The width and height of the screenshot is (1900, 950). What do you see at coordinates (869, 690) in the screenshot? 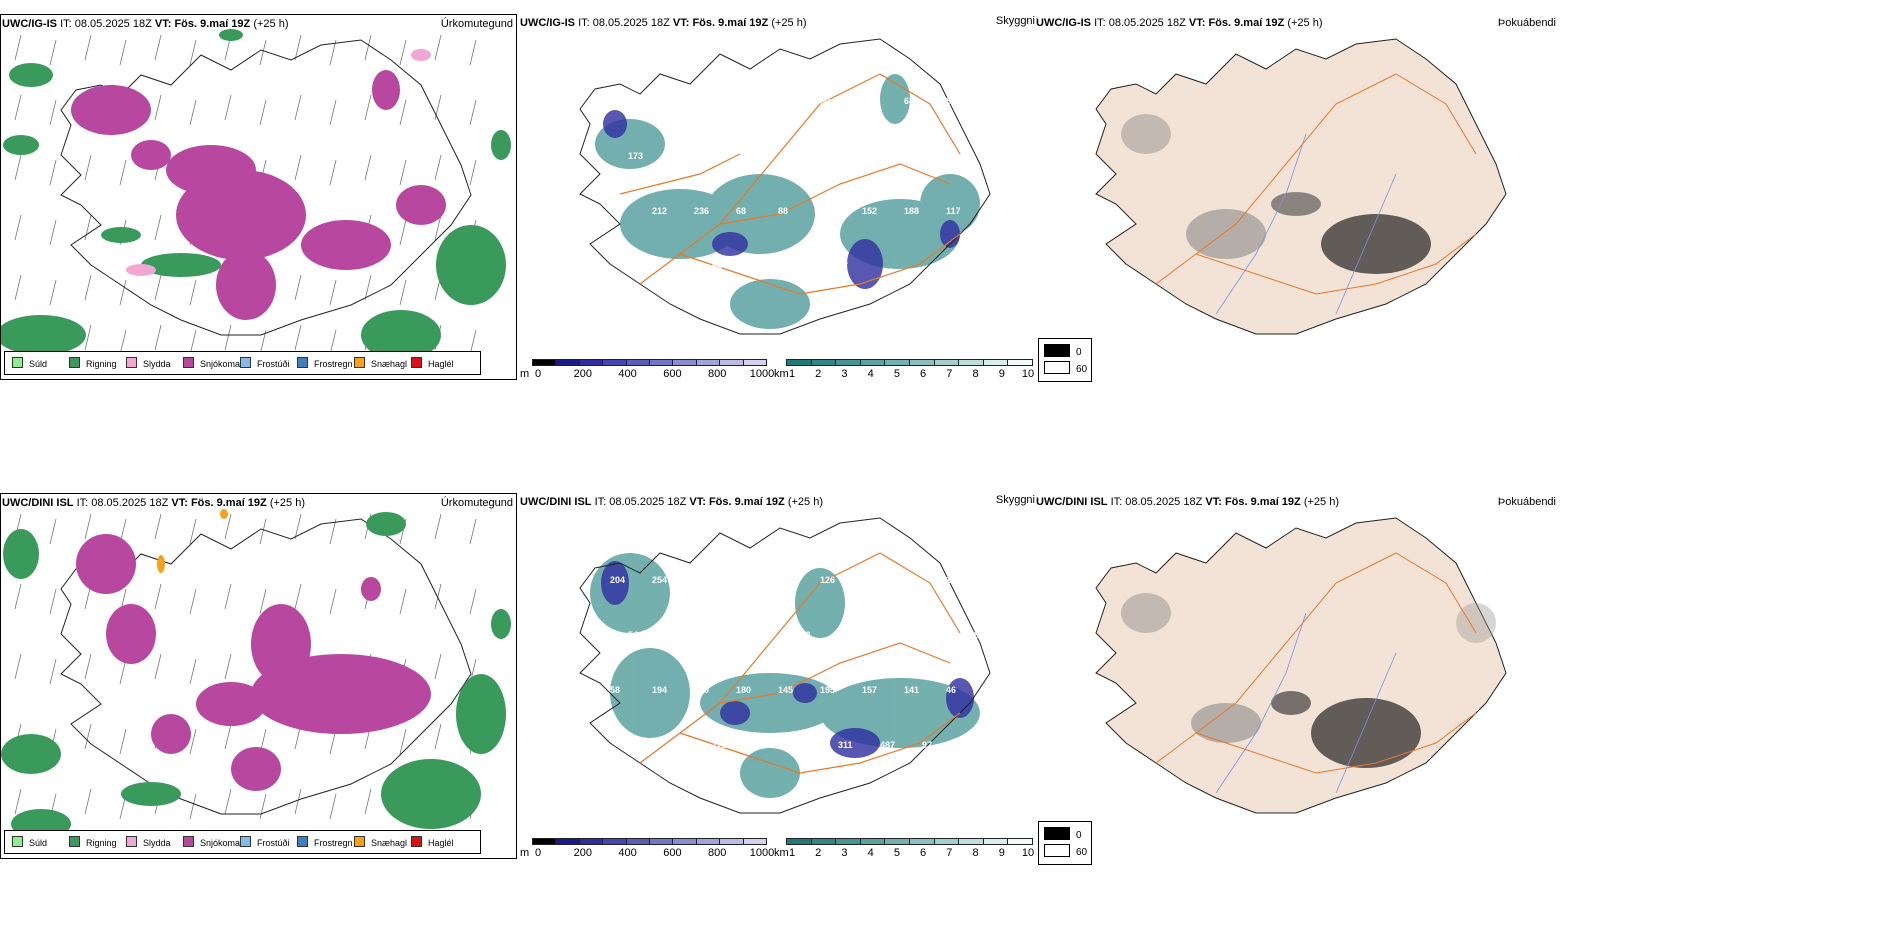
I see `cloud-base-value-label: 157` at bounding box center [869, 690].